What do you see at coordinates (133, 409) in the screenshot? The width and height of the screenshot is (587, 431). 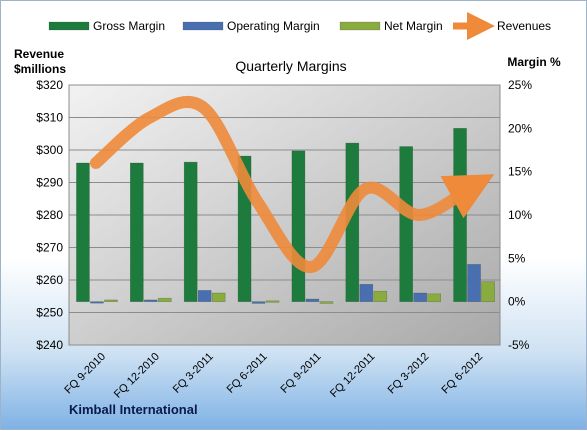 I see `company-name: Kimball International` at bounding box center [133, 409].